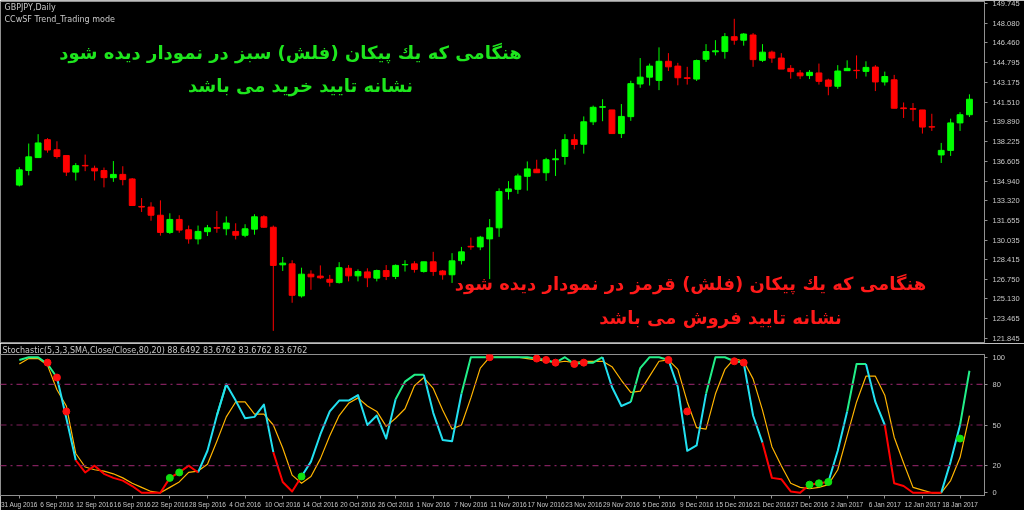 This screenshot has width=1024, height=510. I want to click on chart-title: Stochastic(5,3,3,SMA,Close/Close,80,20) 88.6492 83.6762 83.6762 83.6762, so click(155, 350).